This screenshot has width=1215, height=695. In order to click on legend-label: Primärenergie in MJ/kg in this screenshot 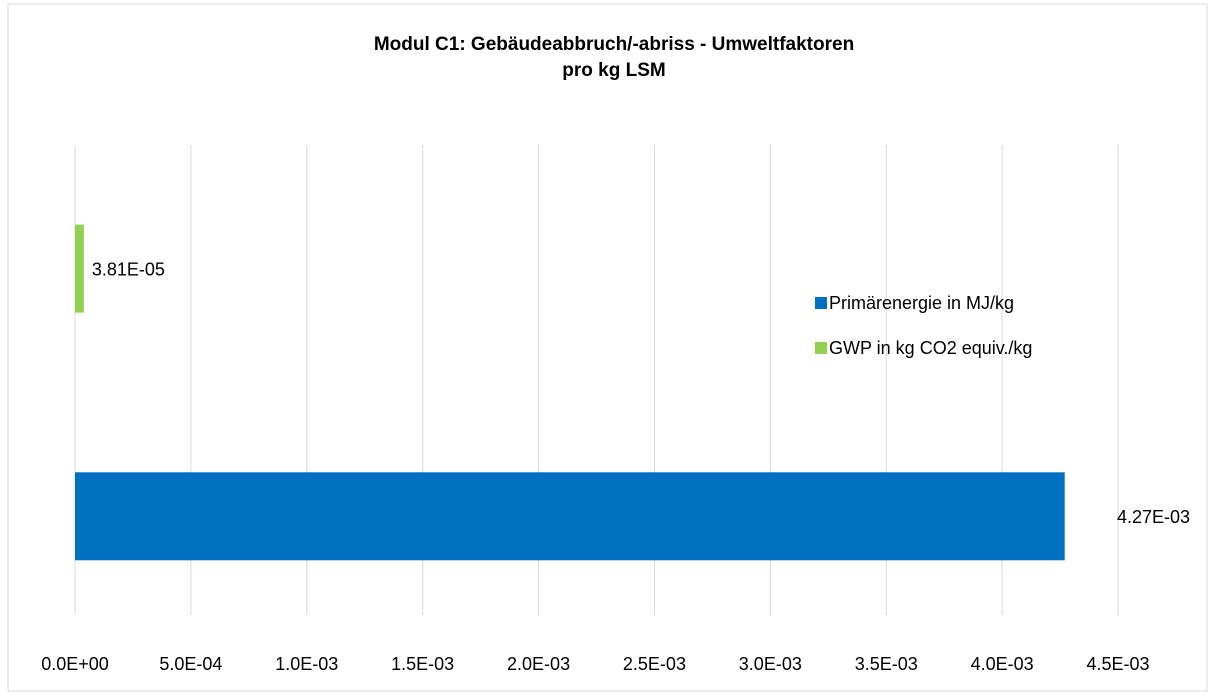, I will do `click(921, 303)`.